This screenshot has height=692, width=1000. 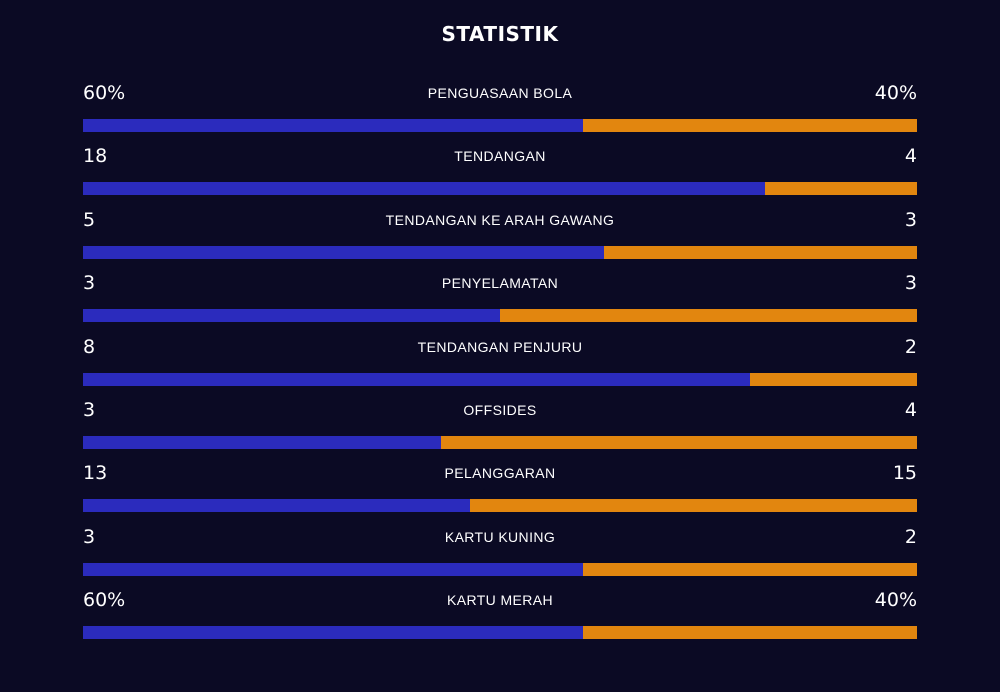 I want to click on stat-name: PENGUASAAN BOLA, so click(x=500, y=93).